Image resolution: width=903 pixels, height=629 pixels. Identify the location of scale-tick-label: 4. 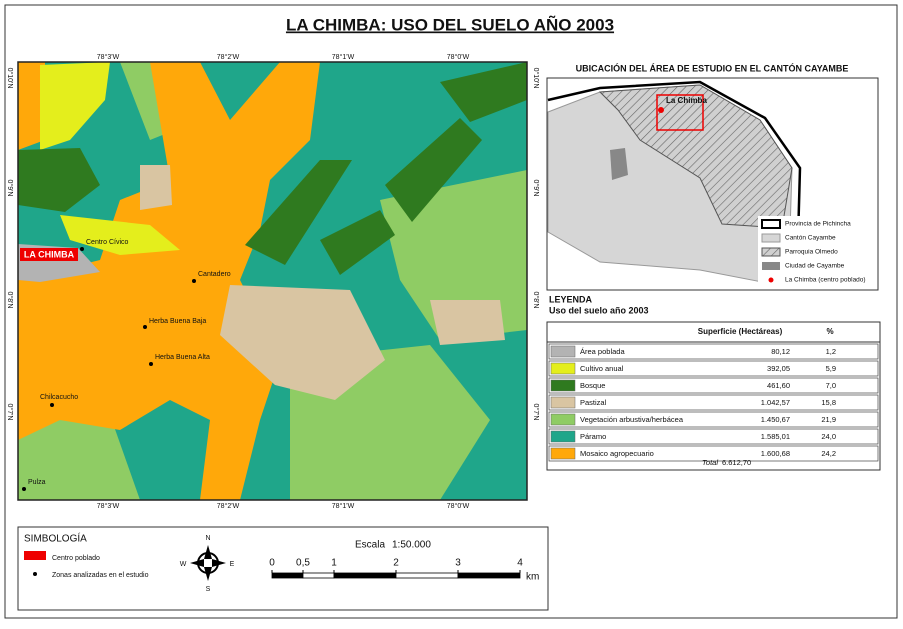
(520, 563).